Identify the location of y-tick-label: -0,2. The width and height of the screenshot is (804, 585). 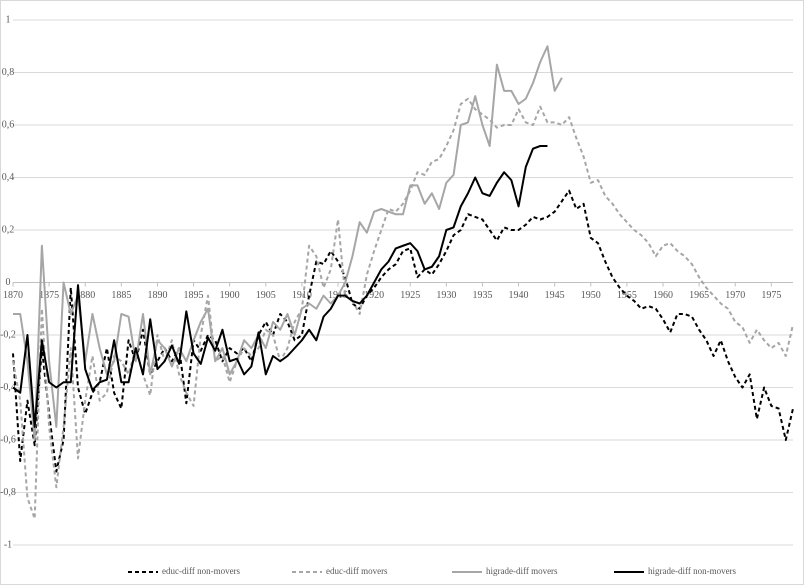
(8, 334).